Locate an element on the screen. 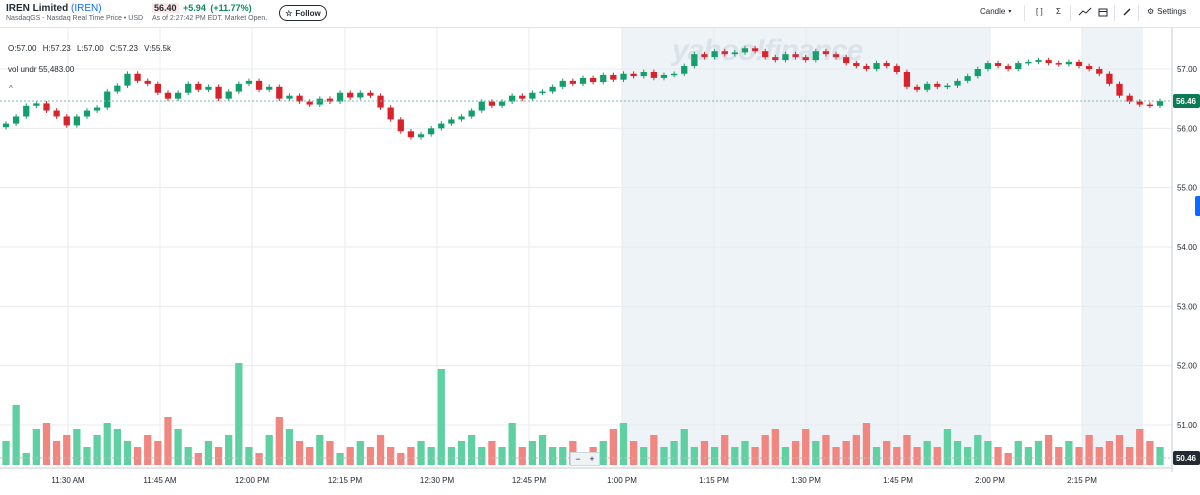  ticker-symbol: (IREN) is located at coordinates (86, 8).